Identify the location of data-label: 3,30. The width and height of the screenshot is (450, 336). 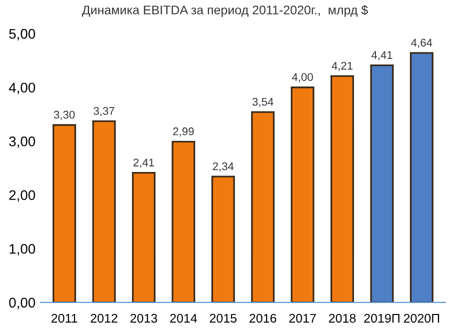
(64, 115).